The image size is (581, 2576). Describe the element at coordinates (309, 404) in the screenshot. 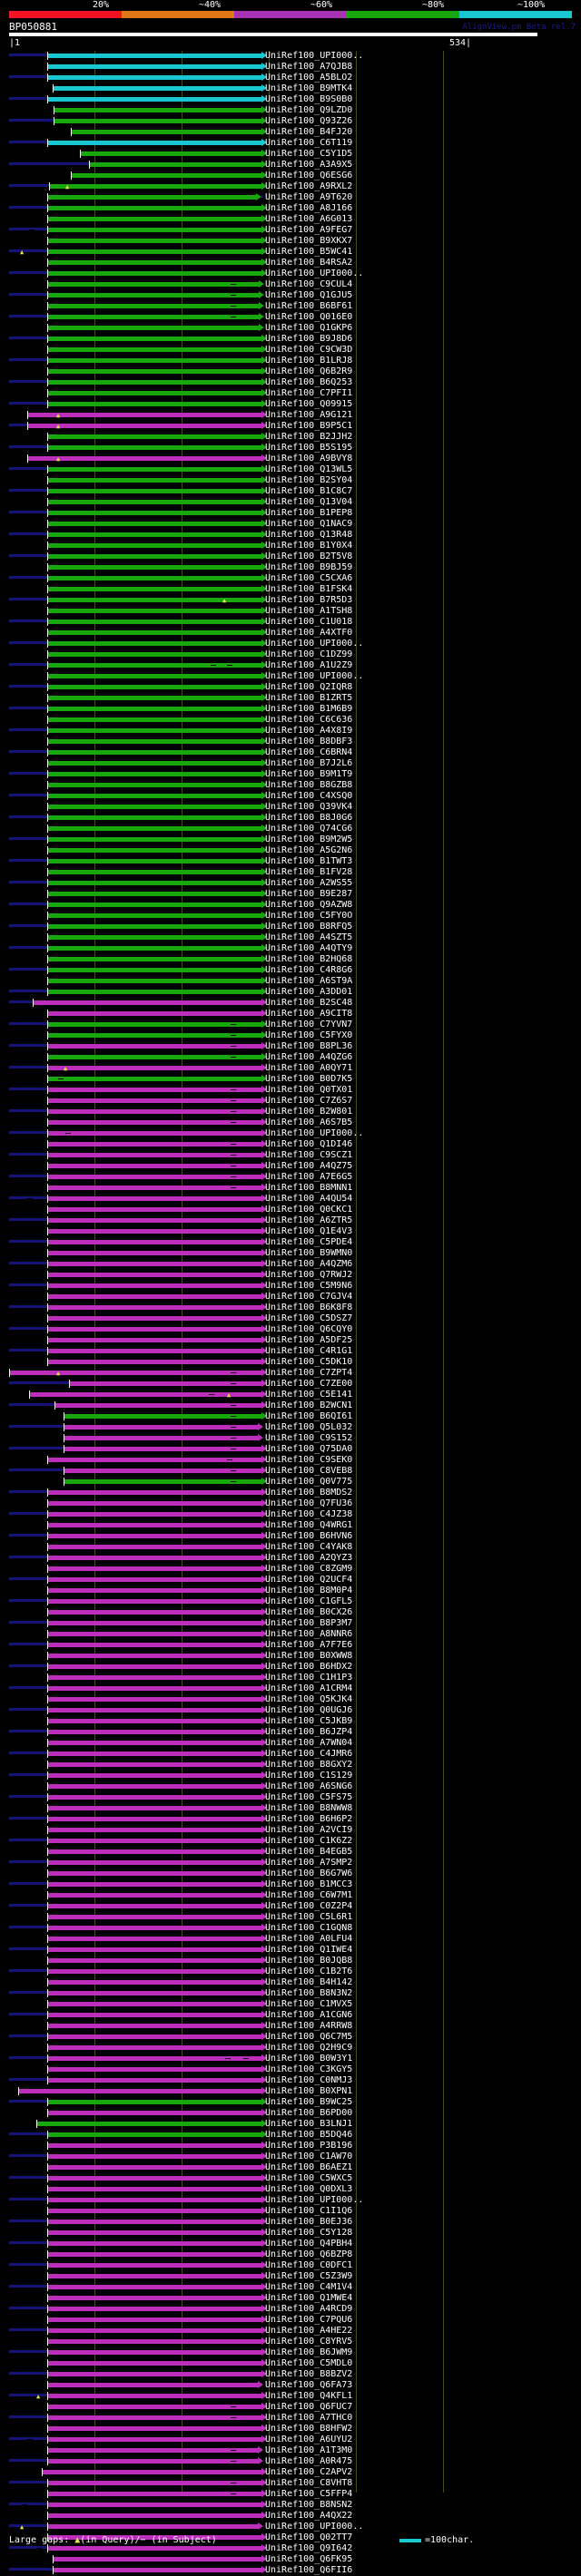

I see `hit-label: UniRef100_Q09915` at that location.